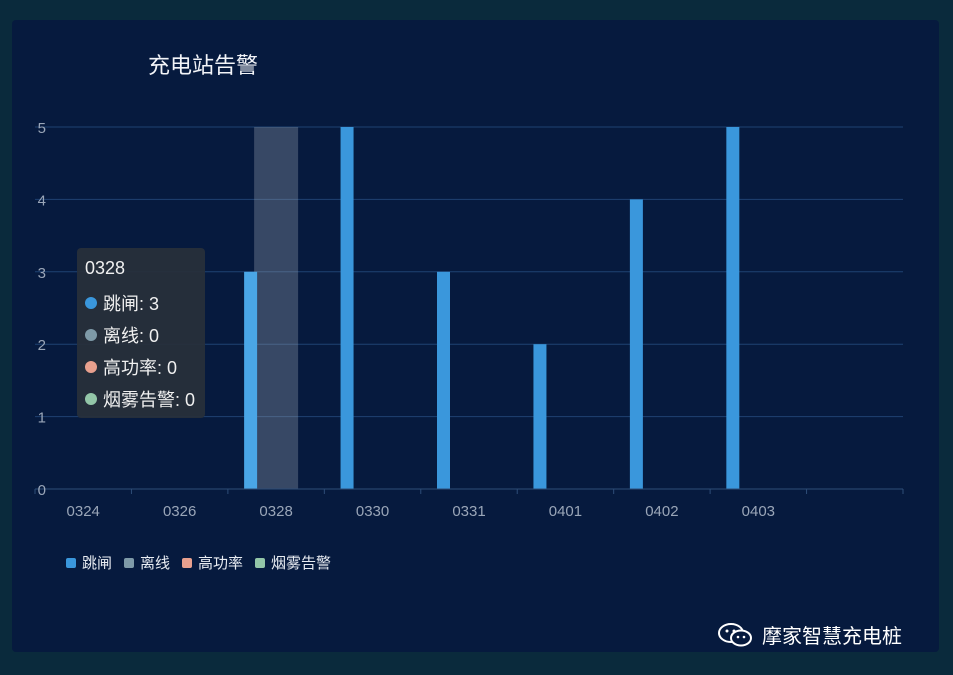 The width and height of the screenshot is (953, 675). I want to click on legend-item-high-power: 高功率, so click(212, 562).